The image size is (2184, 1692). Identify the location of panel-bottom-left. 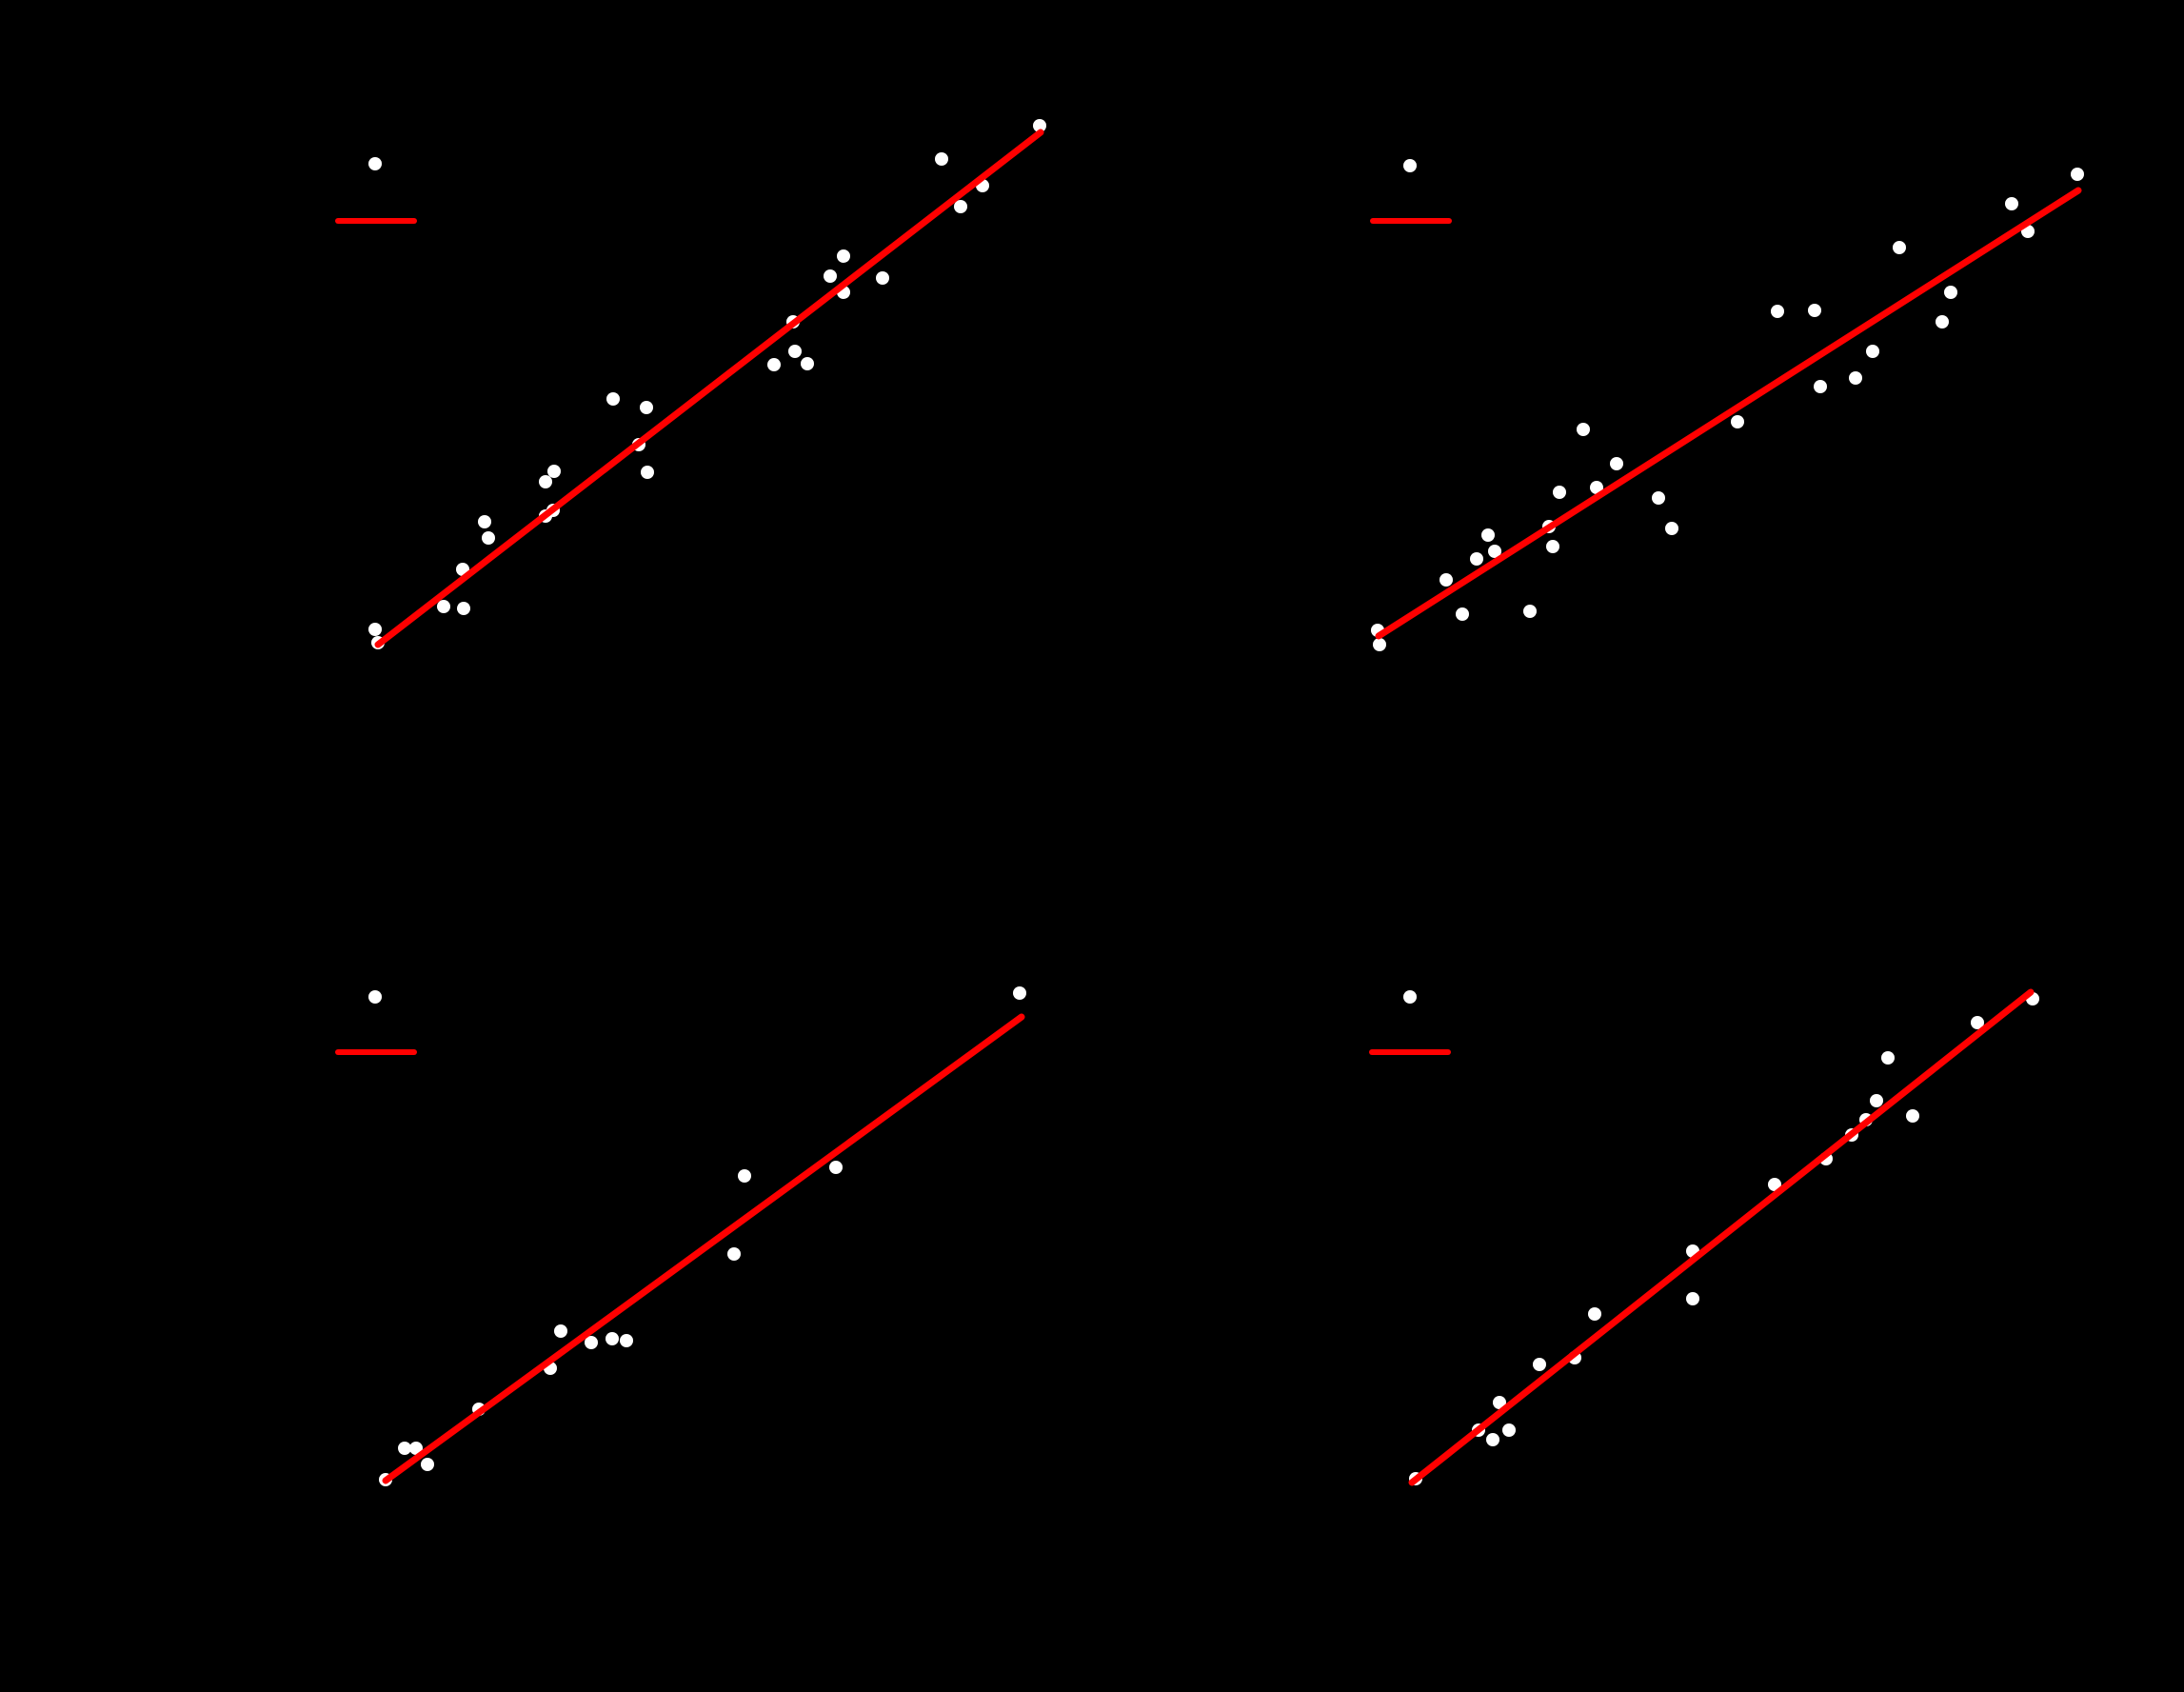
(680, 1236).